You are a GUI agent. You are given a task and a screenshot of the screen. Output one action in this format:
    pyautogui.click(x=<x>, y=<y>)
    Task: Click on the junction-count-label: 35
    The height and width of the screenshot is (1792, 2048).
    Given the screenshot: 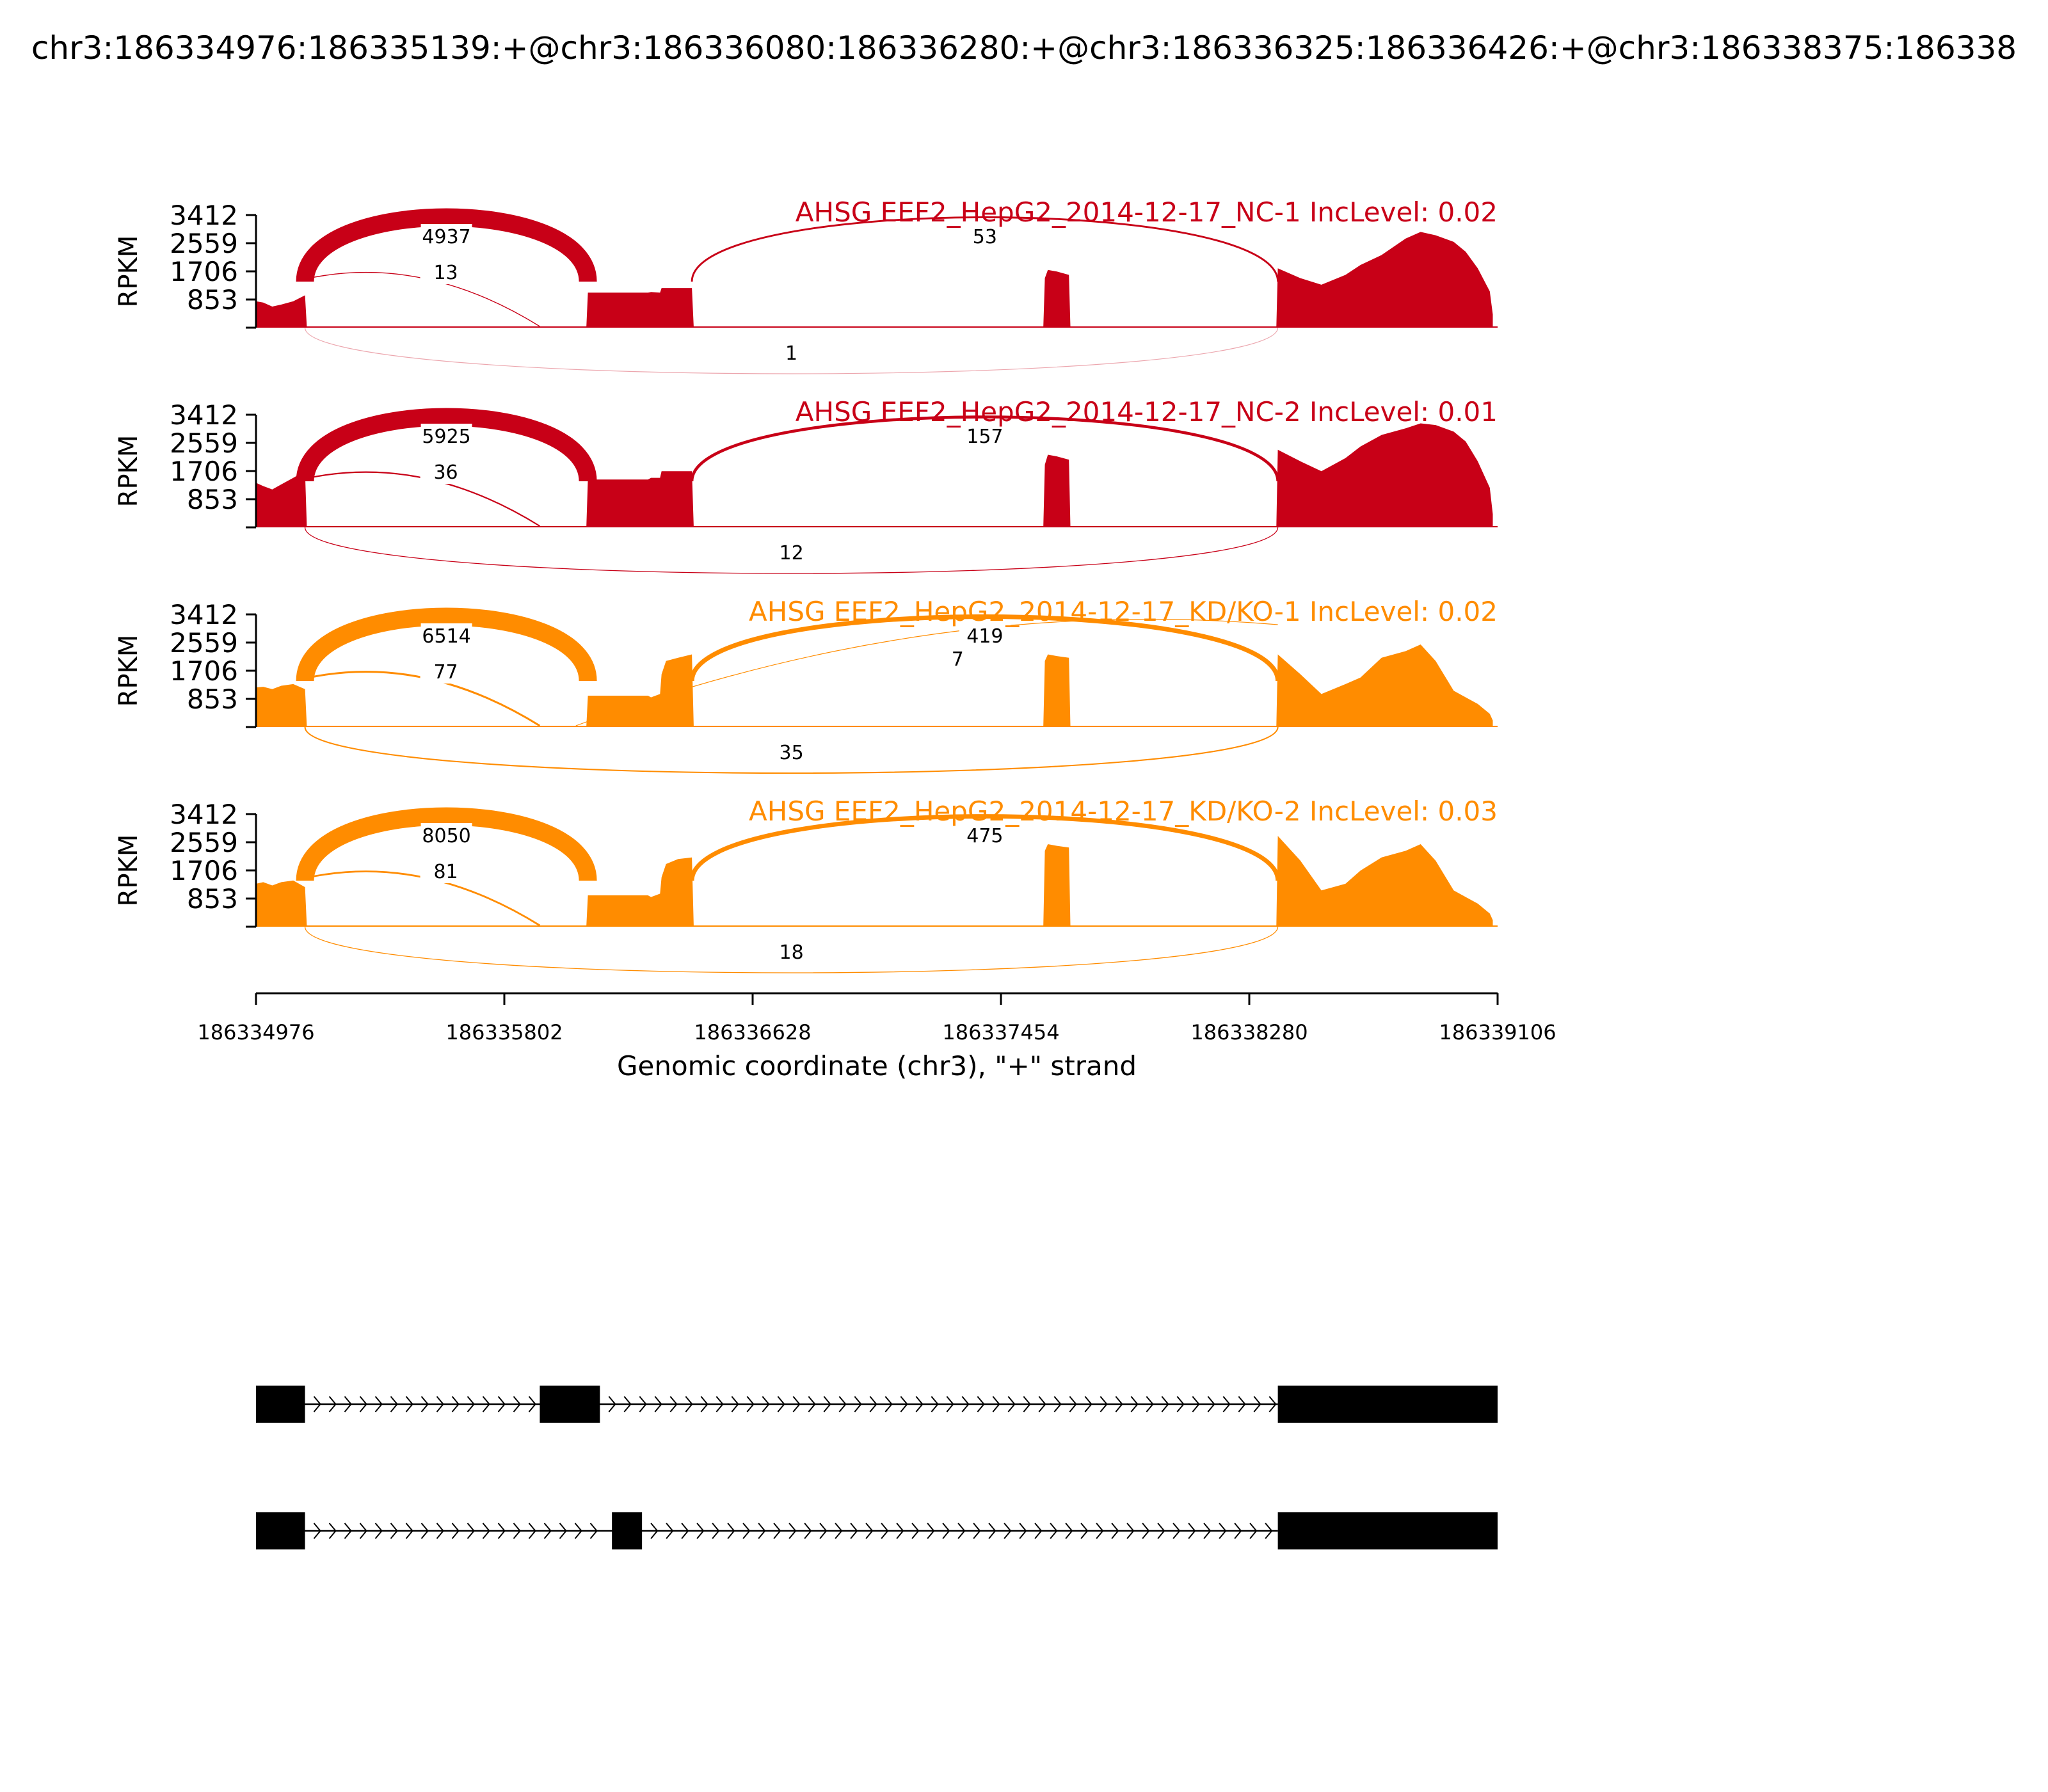 What is the action you would take?
    pyautogui.click(x=792, y=753)
    